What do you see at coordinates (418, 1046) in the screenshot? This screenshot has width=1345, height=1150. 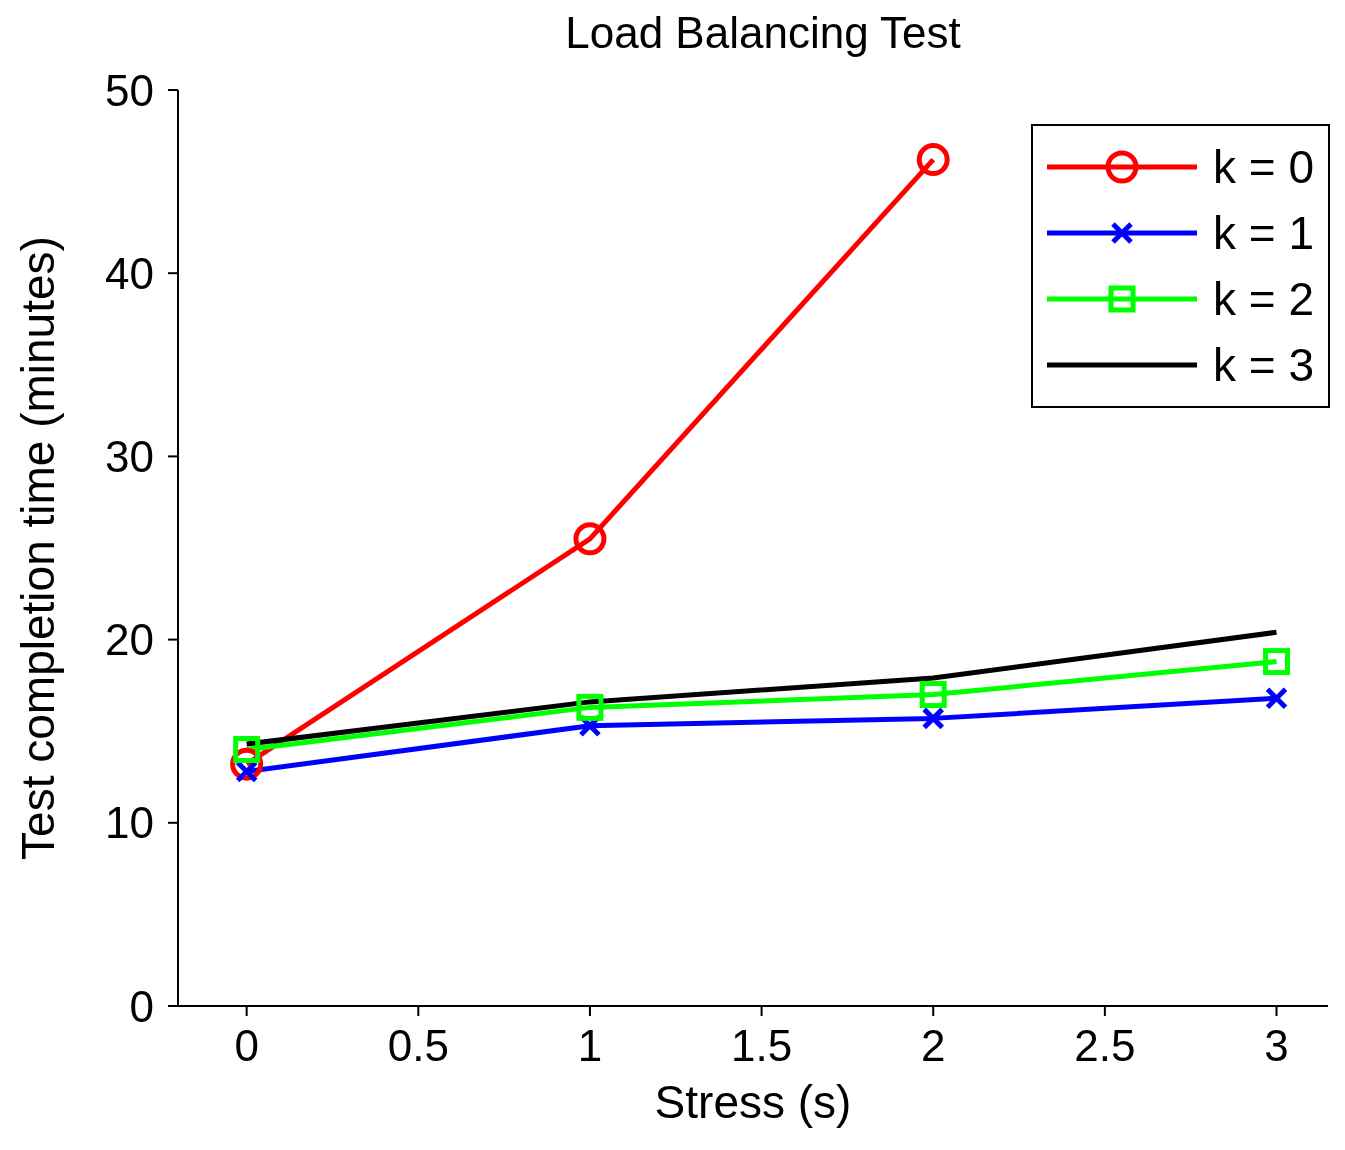 I see `x-tick-label: 0.5` at bounding box center [418, 1046].